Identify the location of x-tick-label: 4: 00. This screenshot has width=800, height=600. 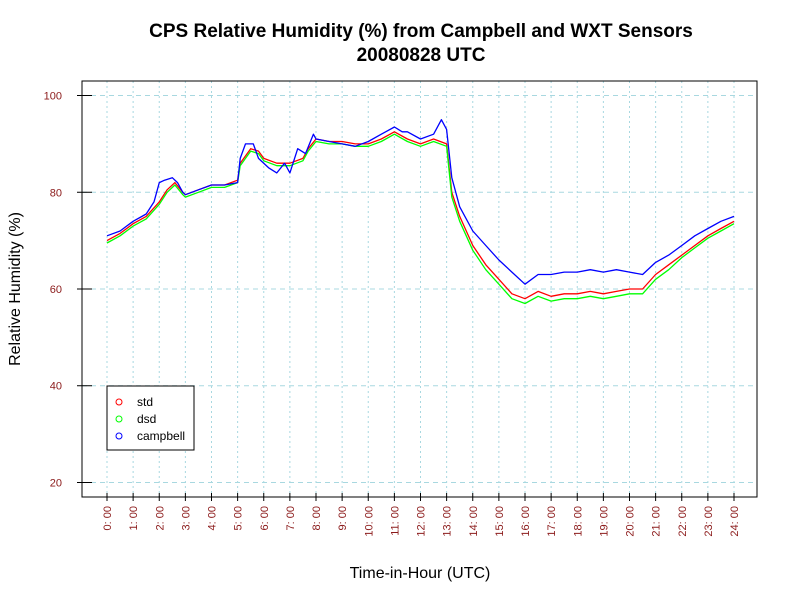
(213, 518).